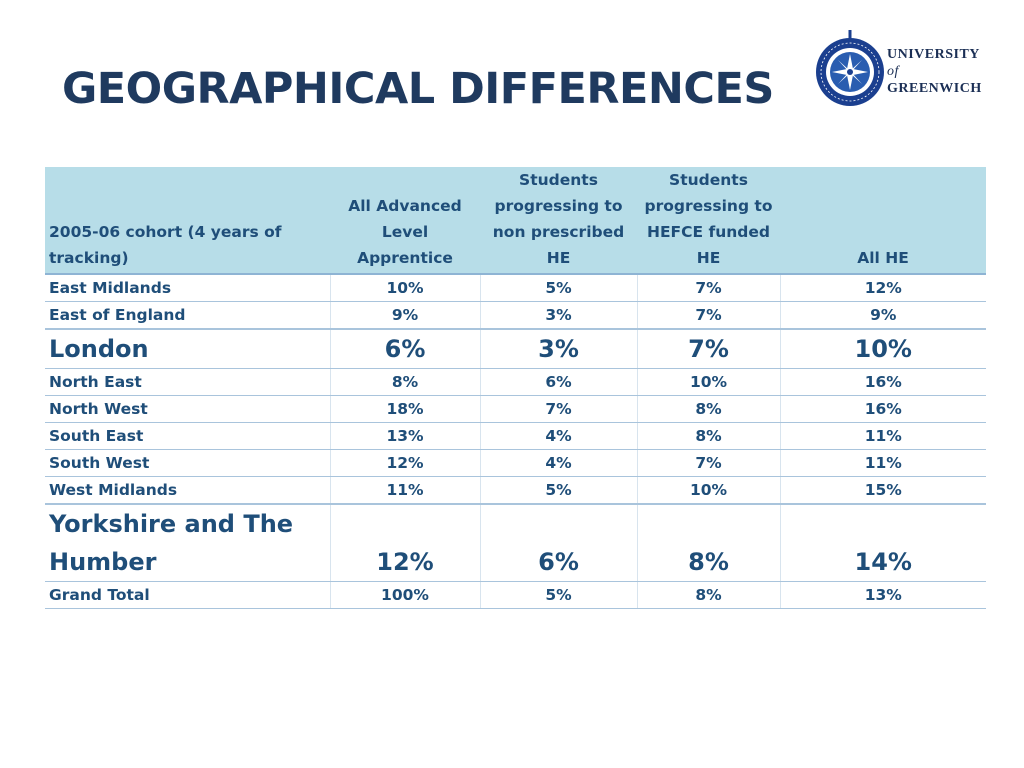 This screenshot has width=1024, height=768. Describe the element at coordinates (187, 595) in the screenshot. I see `region-cell: Grand Total` at that location.